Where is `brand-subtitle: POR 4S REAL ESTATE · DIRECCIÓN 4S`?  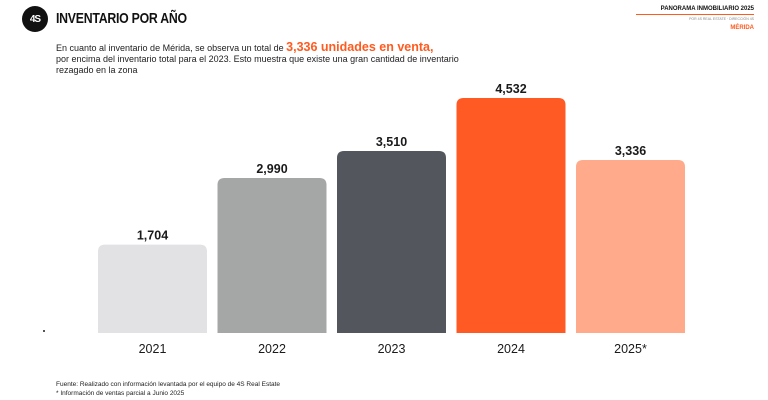 brand-subtitle: POR 4S REAL ESTATE · DIRECCIÓN 4S is located at coordinates (721, 19).